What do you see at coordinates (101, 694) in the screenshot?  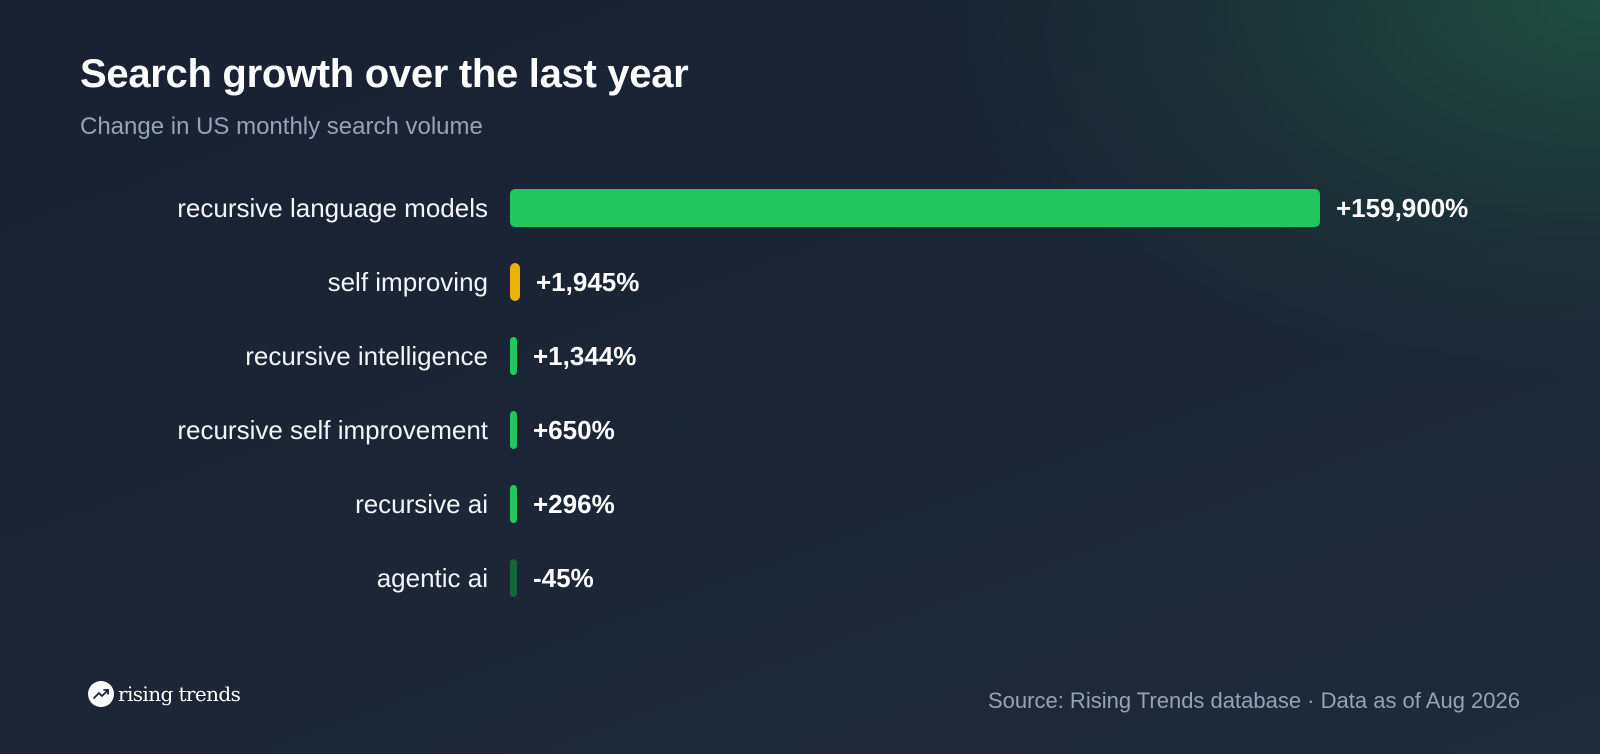 I see `trending-up-icon` at bounding box center [101, 694].